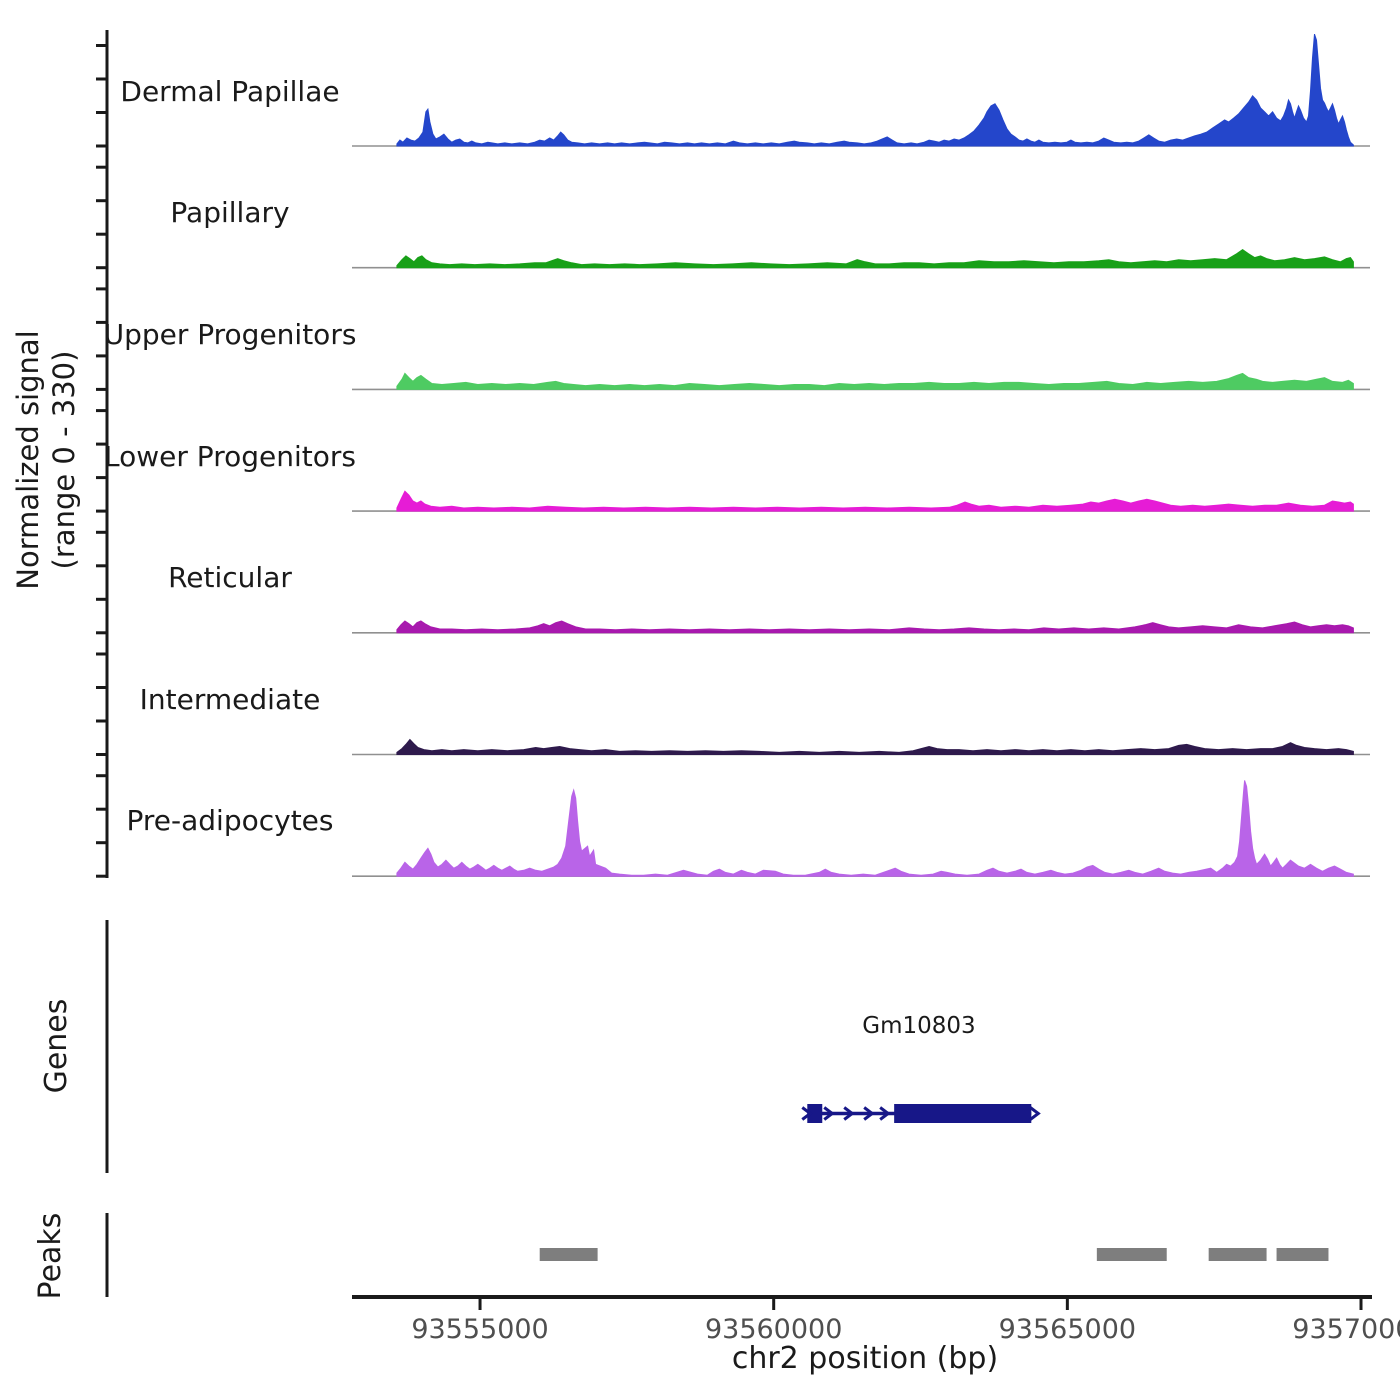  What do you see at coordinates (230, 699) in the screenshot?
I see `track-label-intermediate: Intermediate` at bounding box center [230, 699].